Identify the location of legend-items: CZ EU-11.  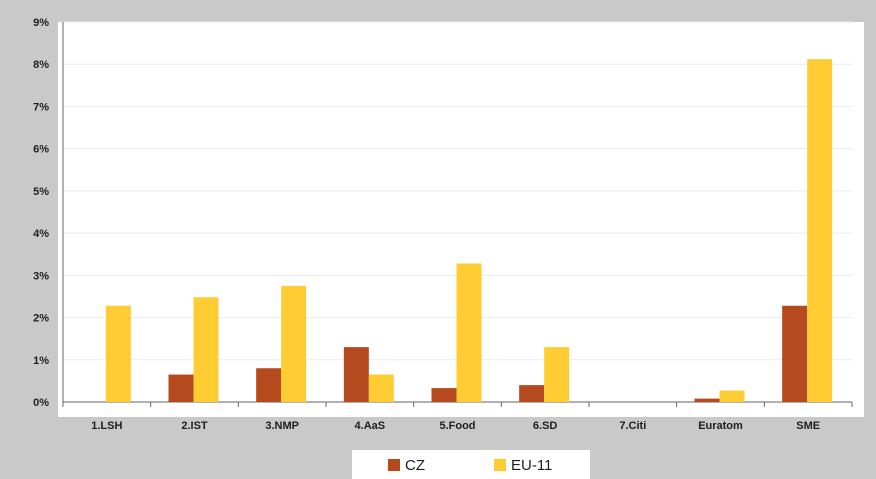
(470, 465).